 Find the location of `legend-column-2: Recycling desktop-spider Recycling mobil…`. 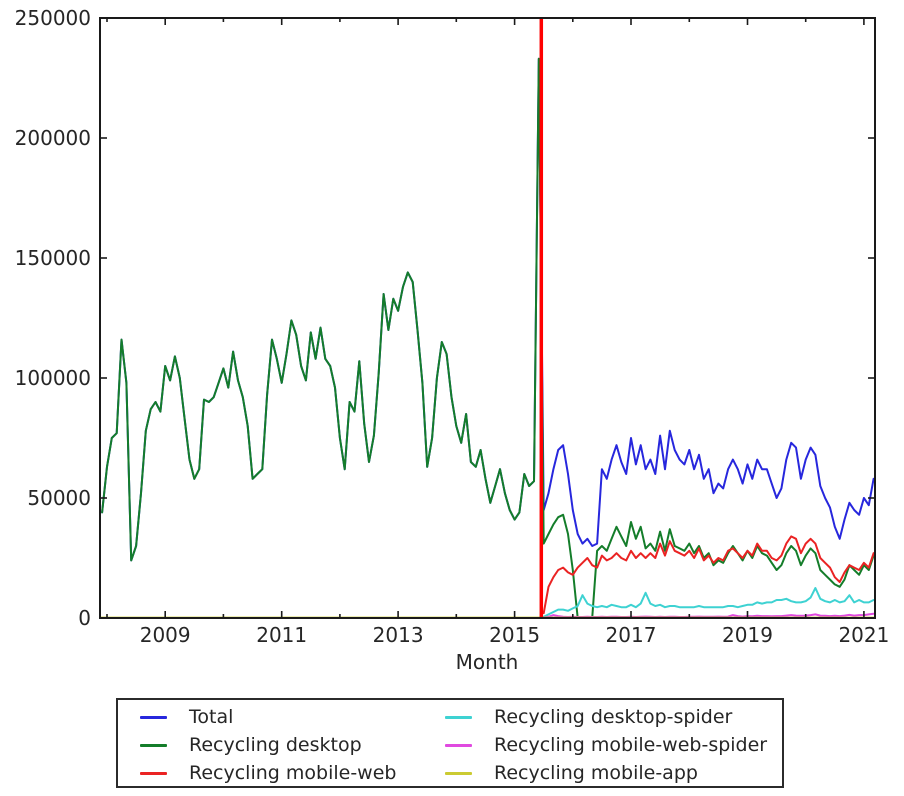

legend-column-2: Recycling desktop-spider Recycling mobil… is located at coordinates (613, 744).